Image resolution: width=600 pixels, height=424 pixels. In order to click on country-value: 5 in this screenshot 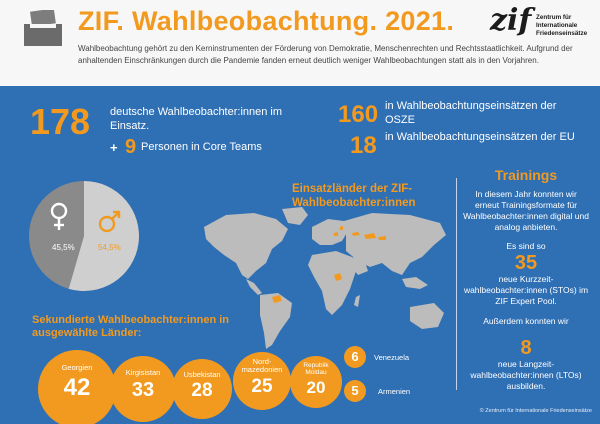, I will do `click(355, 390)`.